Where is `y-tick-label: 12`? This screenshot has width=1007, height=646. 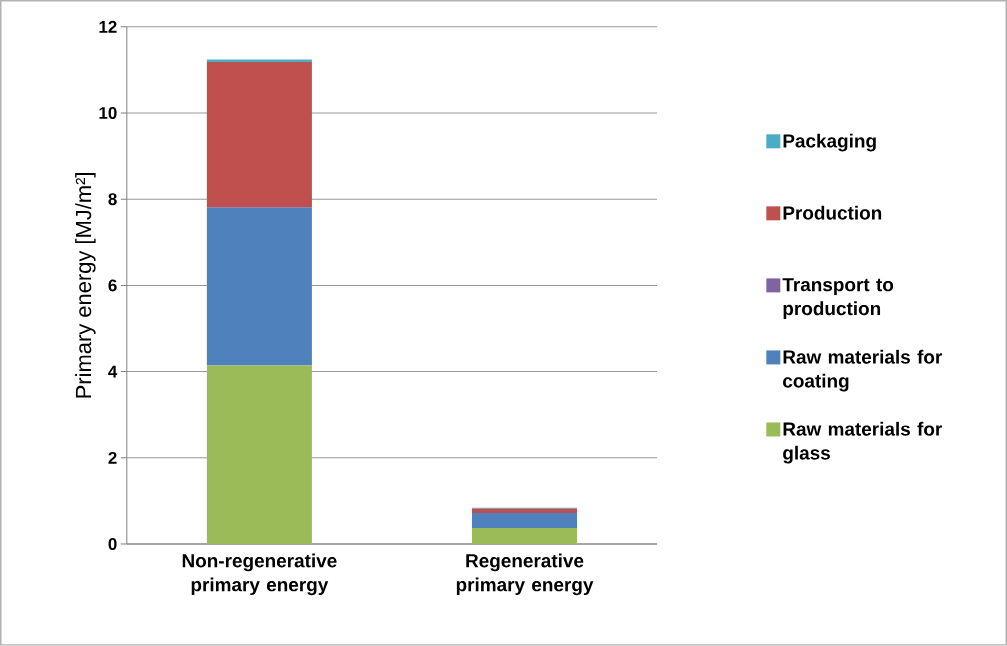
y-tick-label: 12 is located at coordinates (108, 26).